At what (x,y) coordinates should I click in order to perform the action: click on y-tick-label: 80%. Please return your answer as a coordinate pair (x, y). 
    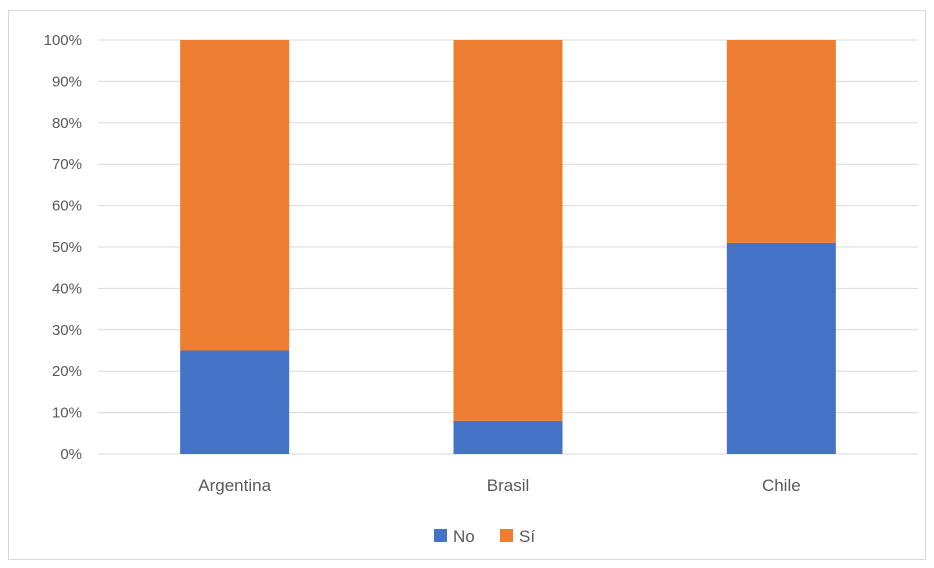
    Looking at the image, I should click on (67, 123).